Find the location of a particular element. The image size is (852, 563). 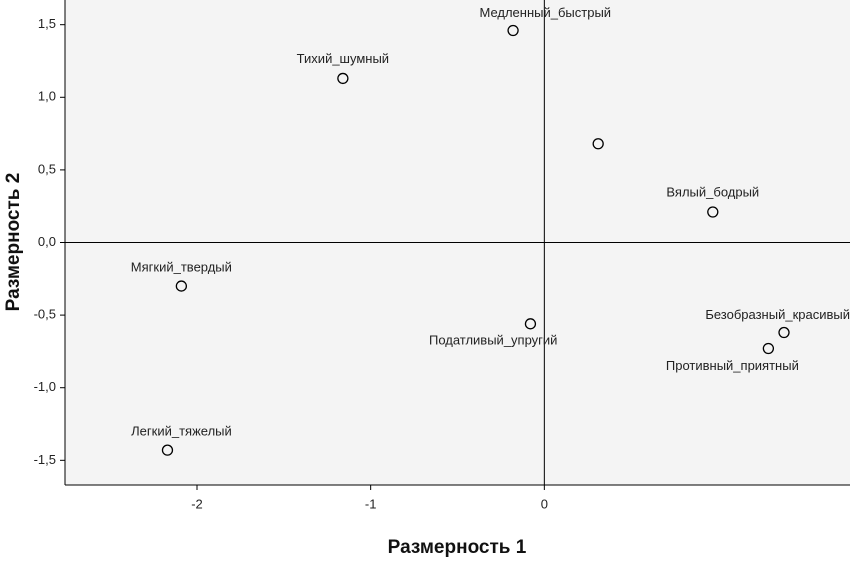

y-axis-title: Размерность 2 is located at coordinates (13, 242).